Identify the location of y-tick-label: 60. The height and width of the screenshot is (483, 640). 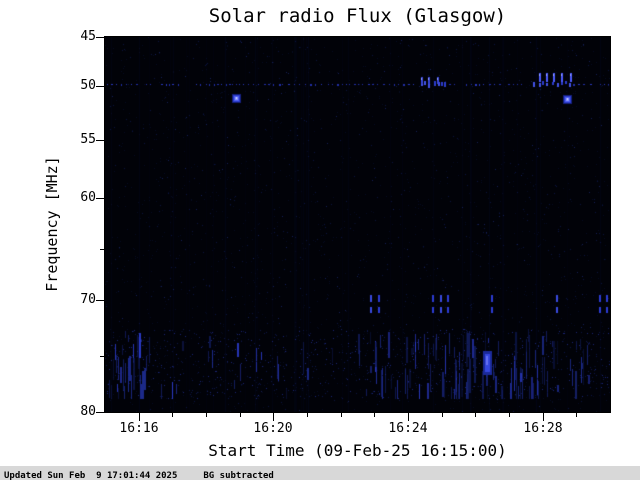
(88, 197).